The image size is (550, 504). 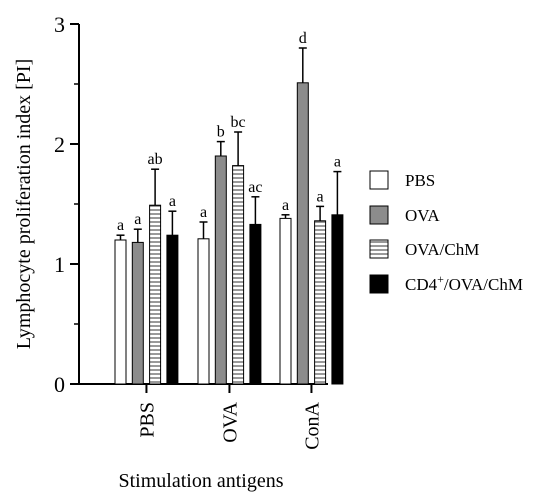 What do you see at coordinates (285, 205) in the screenshot?
I see `sig-letter-cona-0: a` at bounding box center [285, 205].